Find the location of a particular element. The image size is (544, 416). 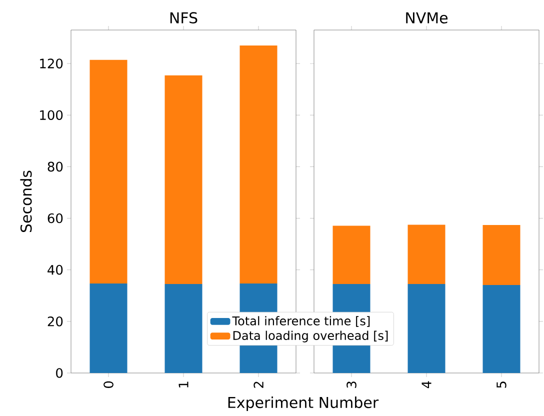

y-tick-label: 20 is located at coordinates (55, 321).